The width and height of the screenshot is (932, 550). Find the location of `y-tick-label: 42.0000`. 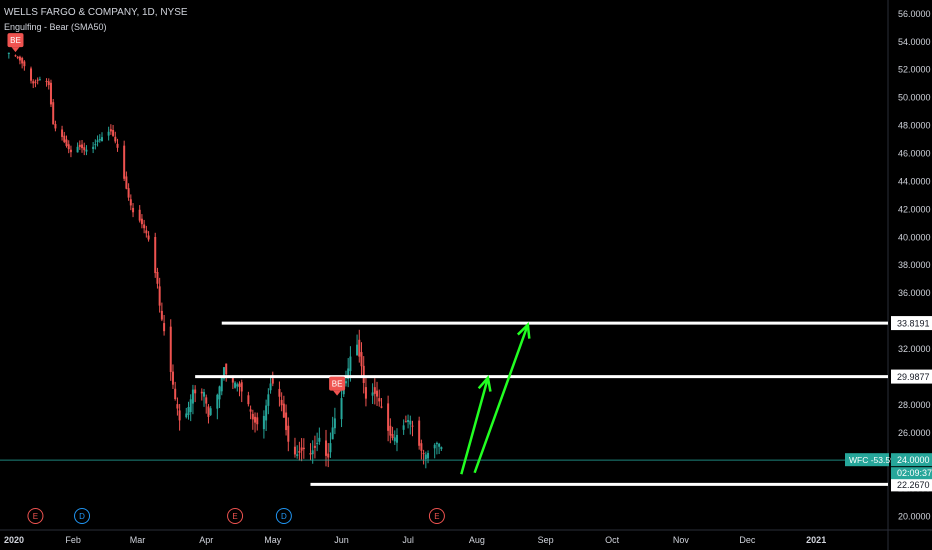

y-tick-label: 42.0000 is located at coordinates (914, 209).